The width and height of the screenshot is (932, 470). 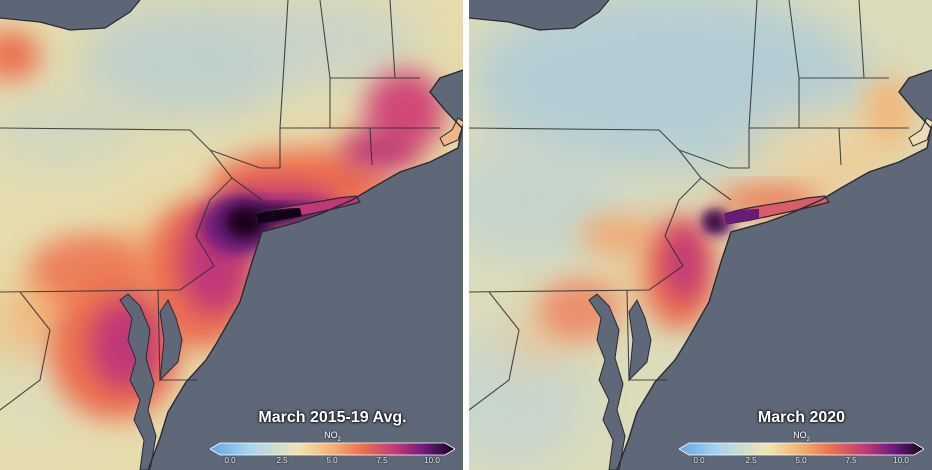 What do you see at coordinates (801, 417) in the screenshot?
I see `map-title: March 2020` at bounding box center [801, 417].